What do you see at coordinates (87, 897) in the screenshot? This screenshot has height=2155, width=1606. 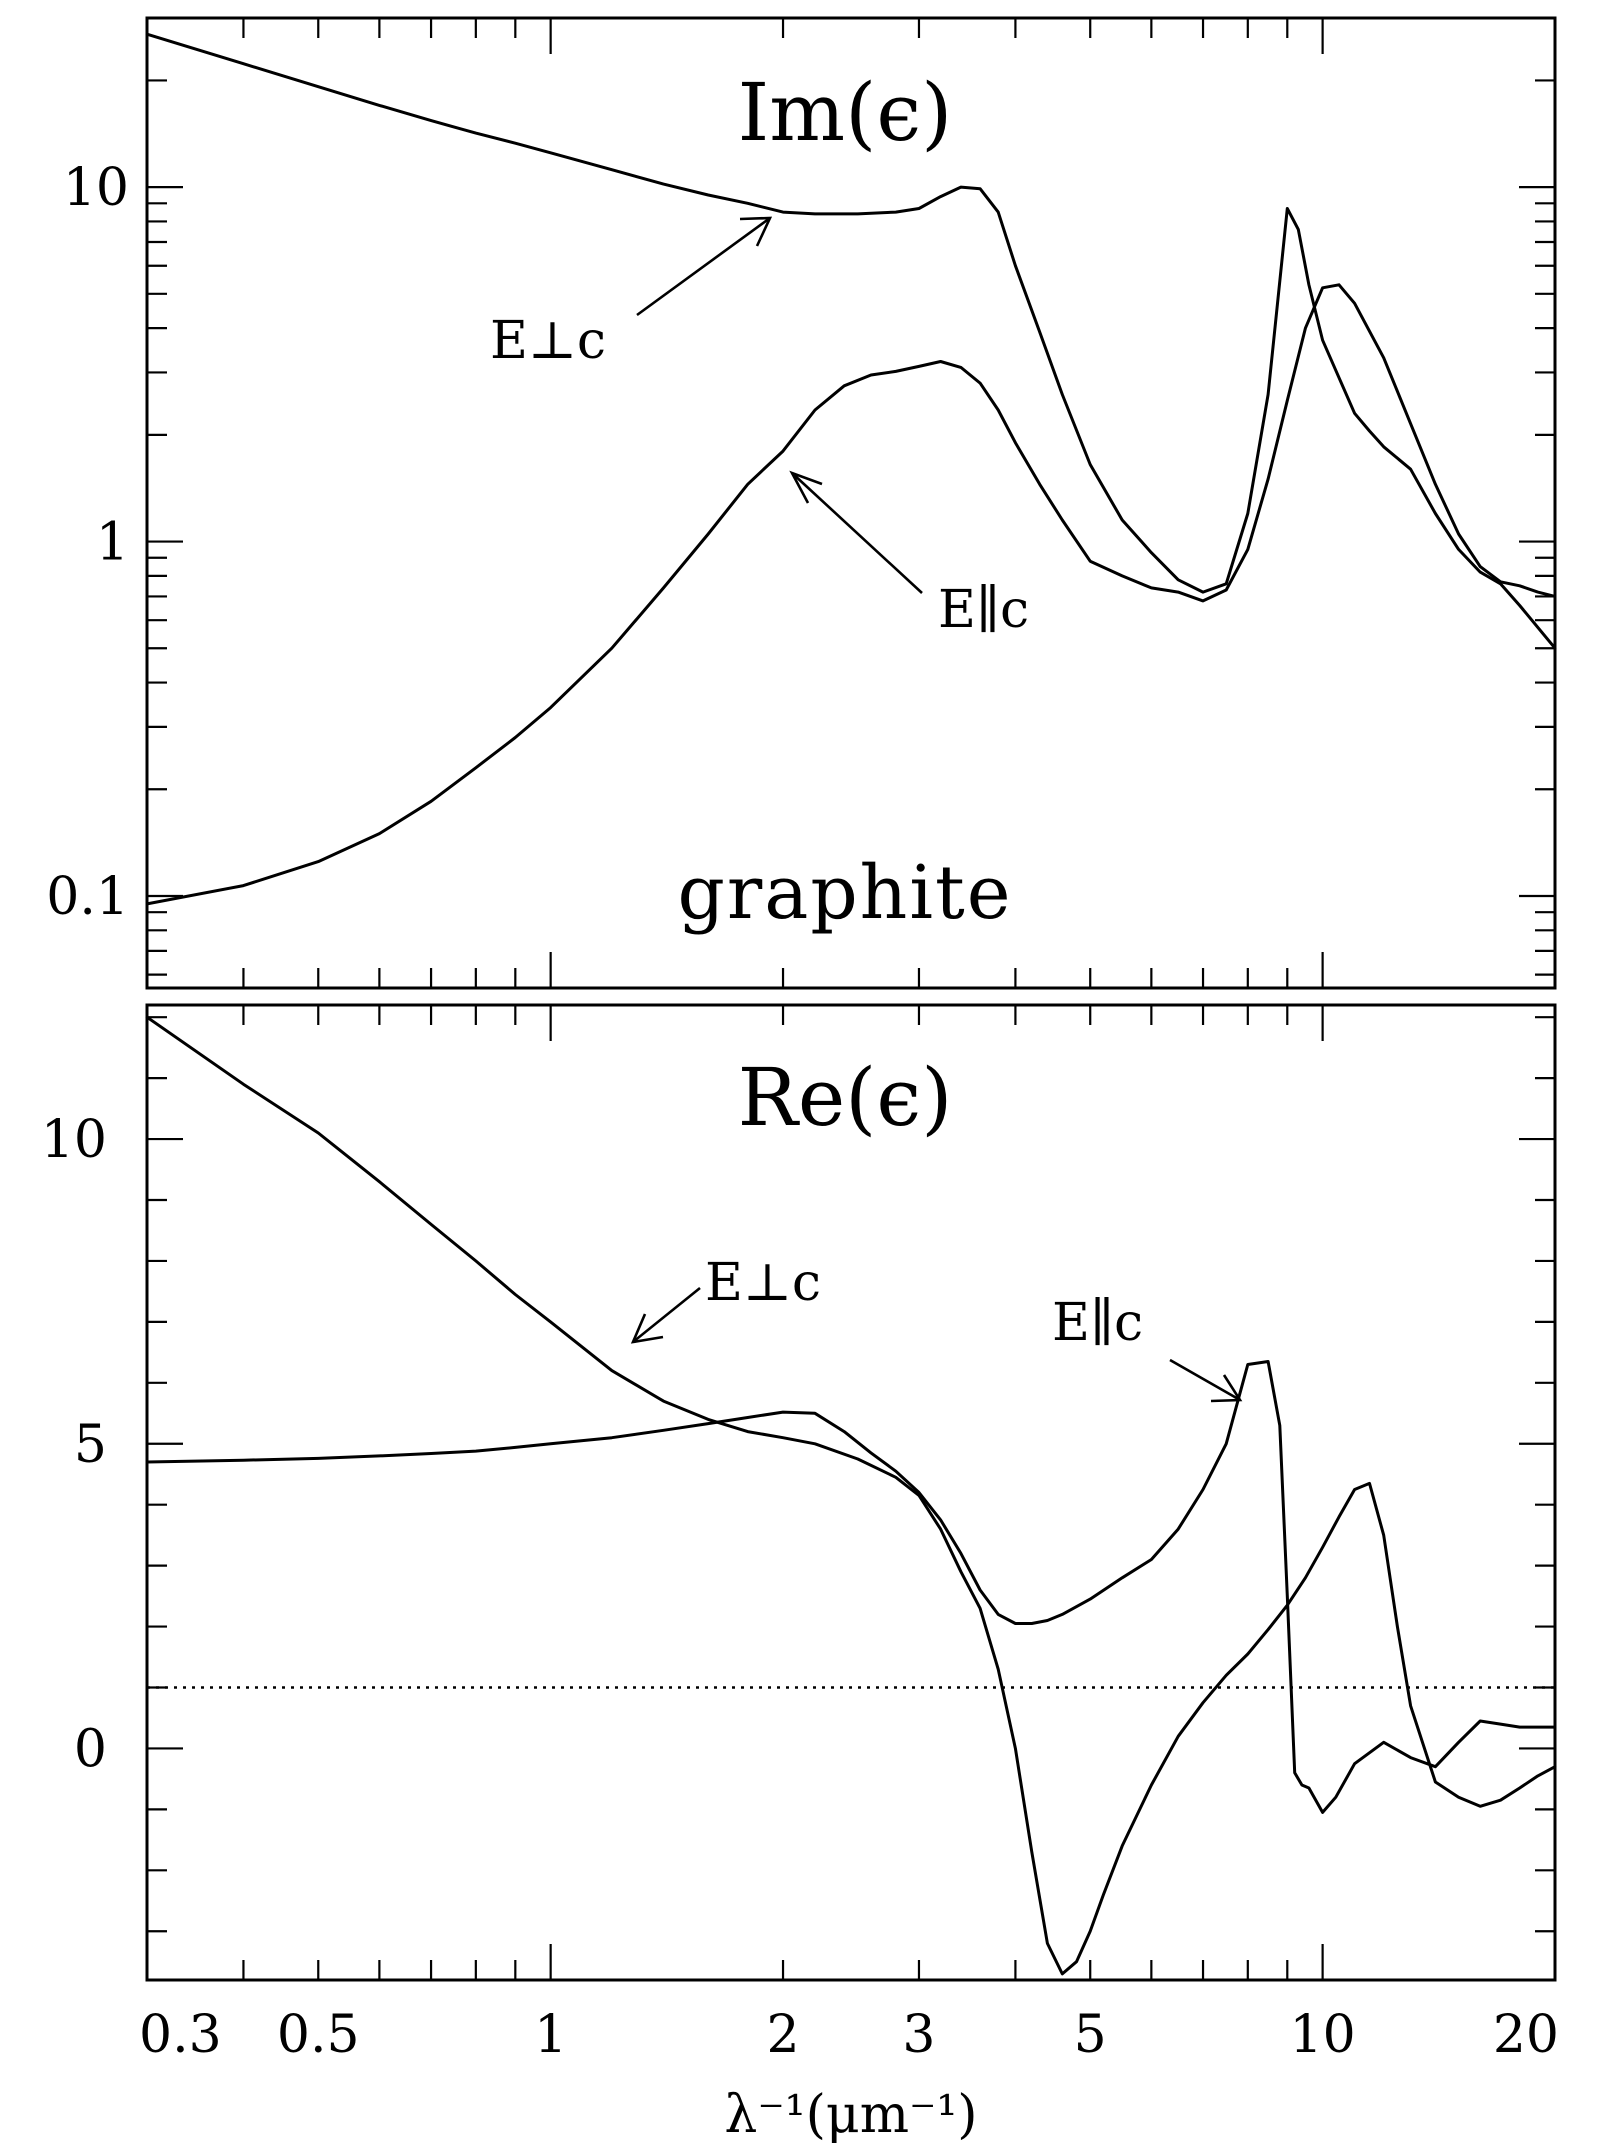 I see `im-y-tick-label: 0.1` at bounding box center [87, 897].